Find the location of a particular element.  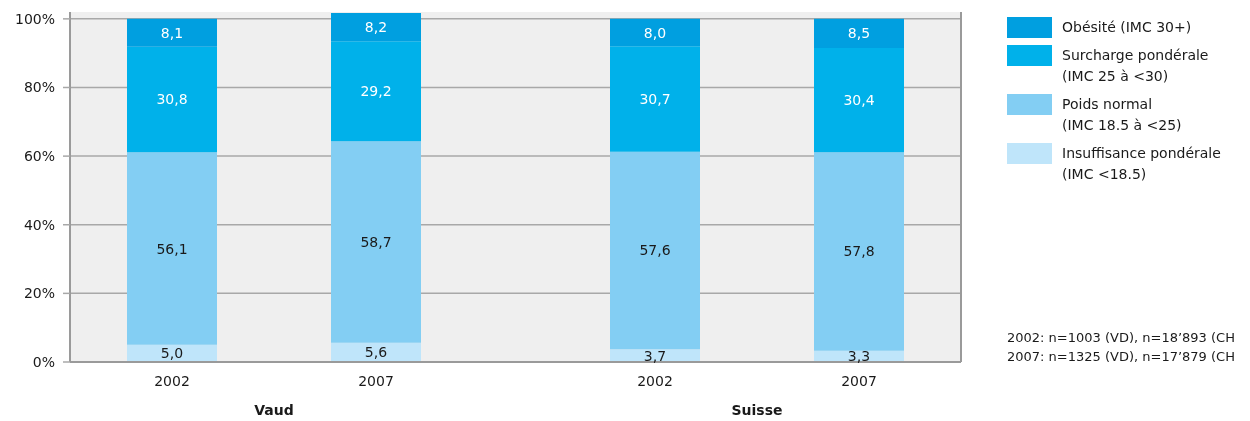

data-label: 58,7 is located at coordinates (376, 242).